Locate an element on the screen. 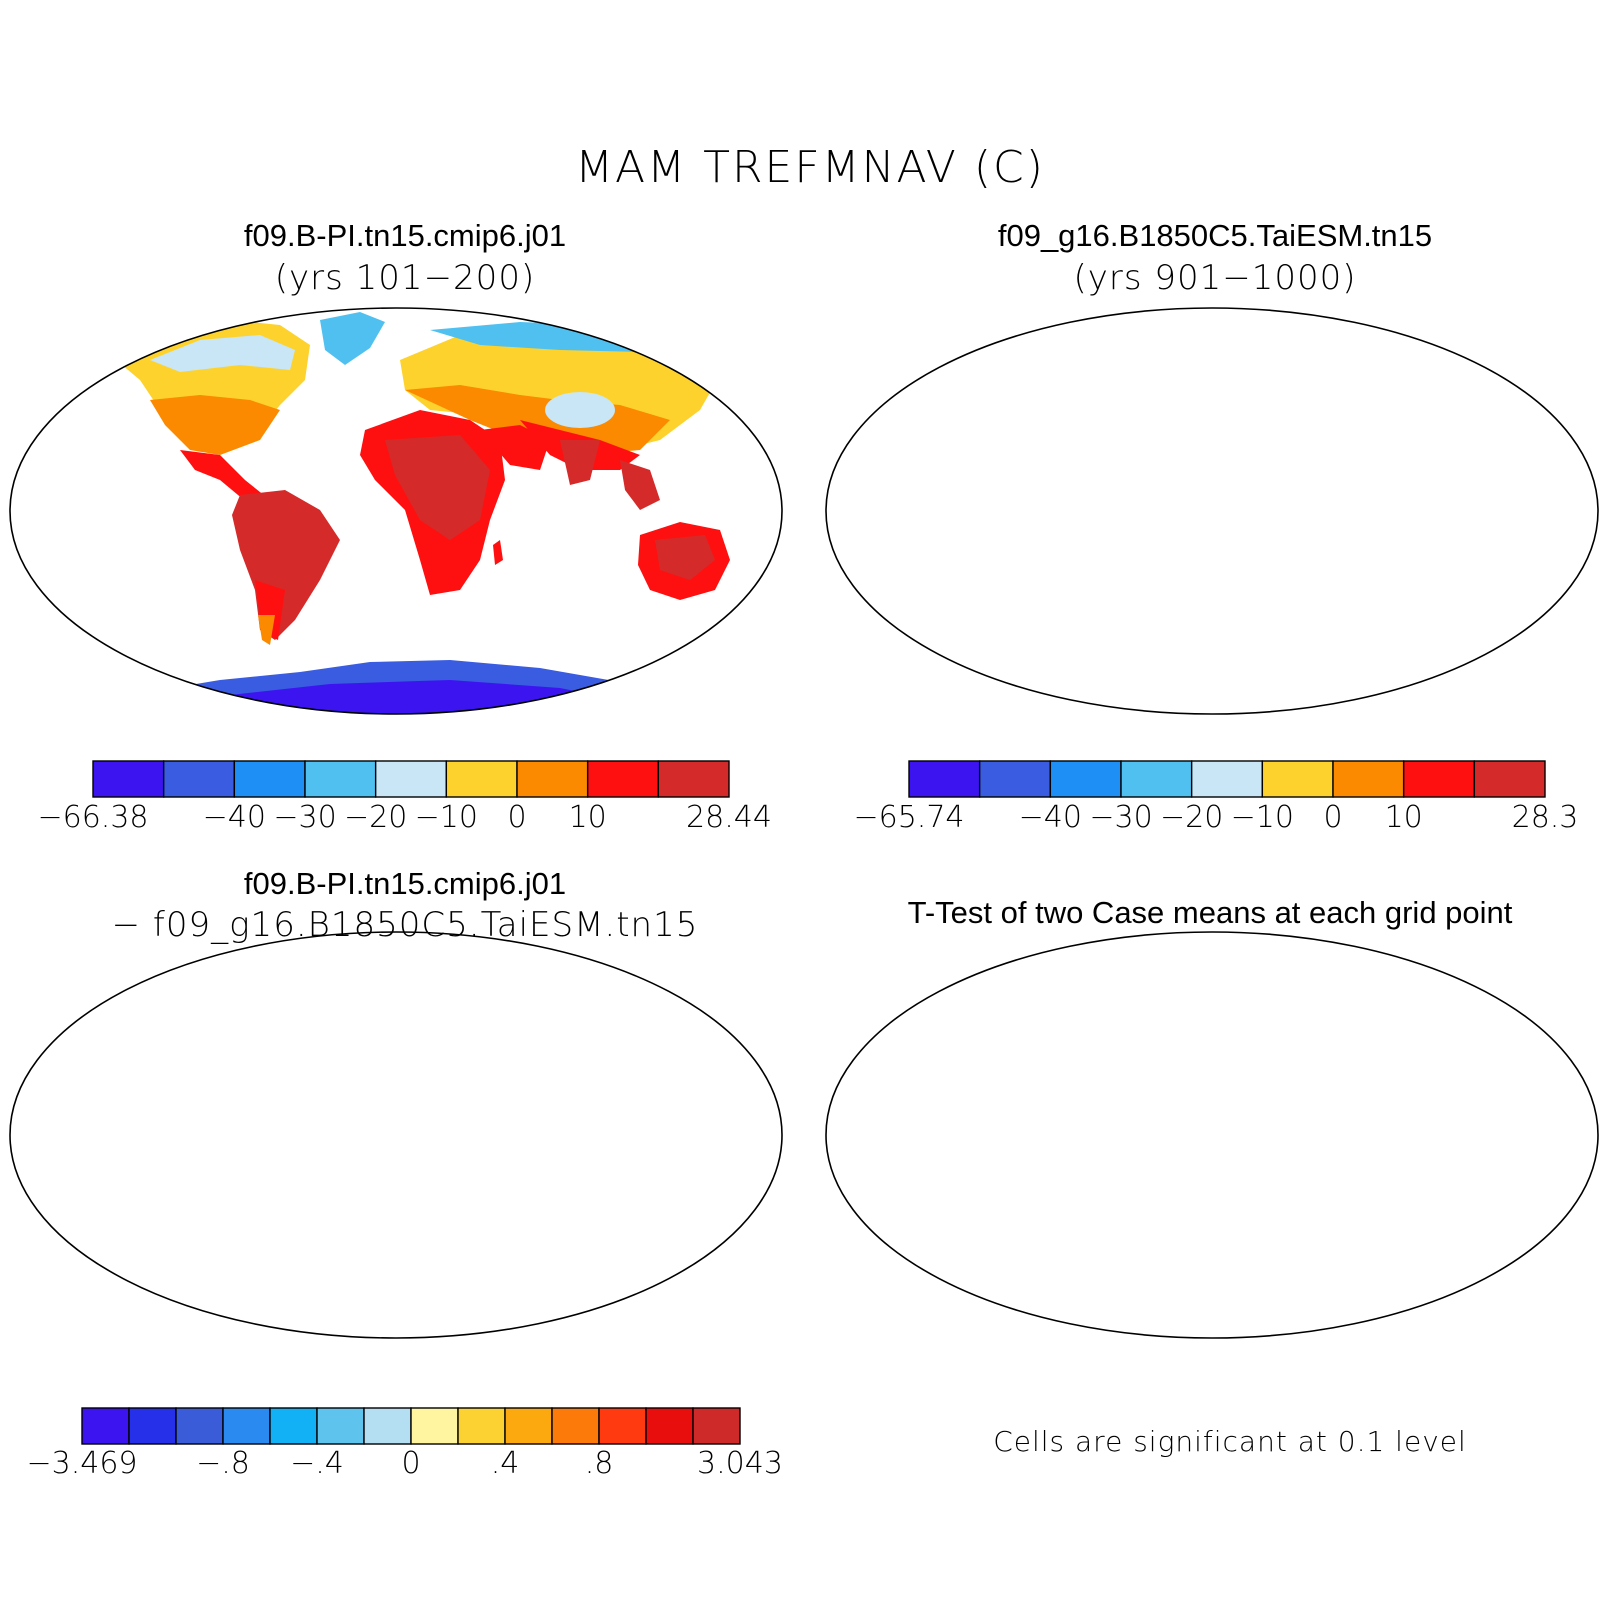 The width and height of the screenshot is (1620, 1620). panel-diff-subtitle: − f09_g16.B1850C5.TaiESM.tn15 is located at coordinates (405, 925).